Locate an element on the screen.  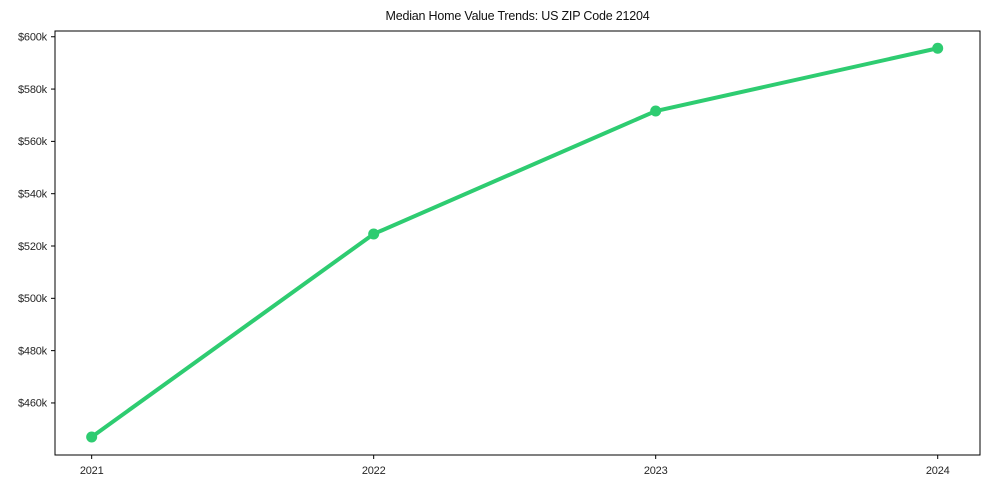
y-axis-tick-label: $540k is located at coordinates (33, 194).